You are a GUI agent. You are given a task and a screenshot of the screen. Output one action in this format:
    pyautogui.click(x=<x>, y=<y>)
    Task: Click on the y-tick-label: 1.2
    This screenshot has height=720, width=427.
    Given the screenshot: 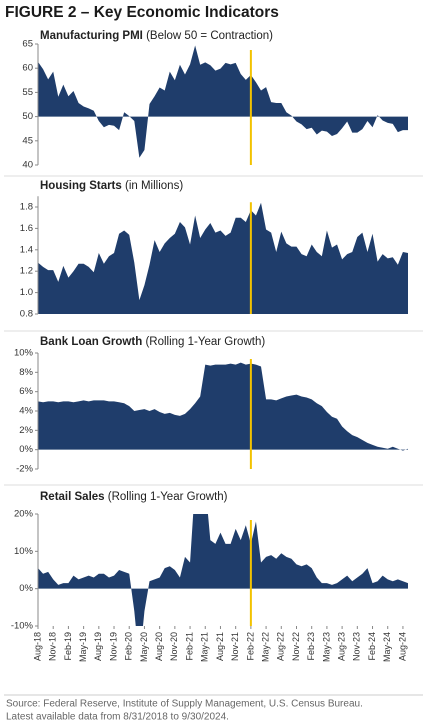 What is the action you would take?
    pyautogui.click(x=26, y=271)
    